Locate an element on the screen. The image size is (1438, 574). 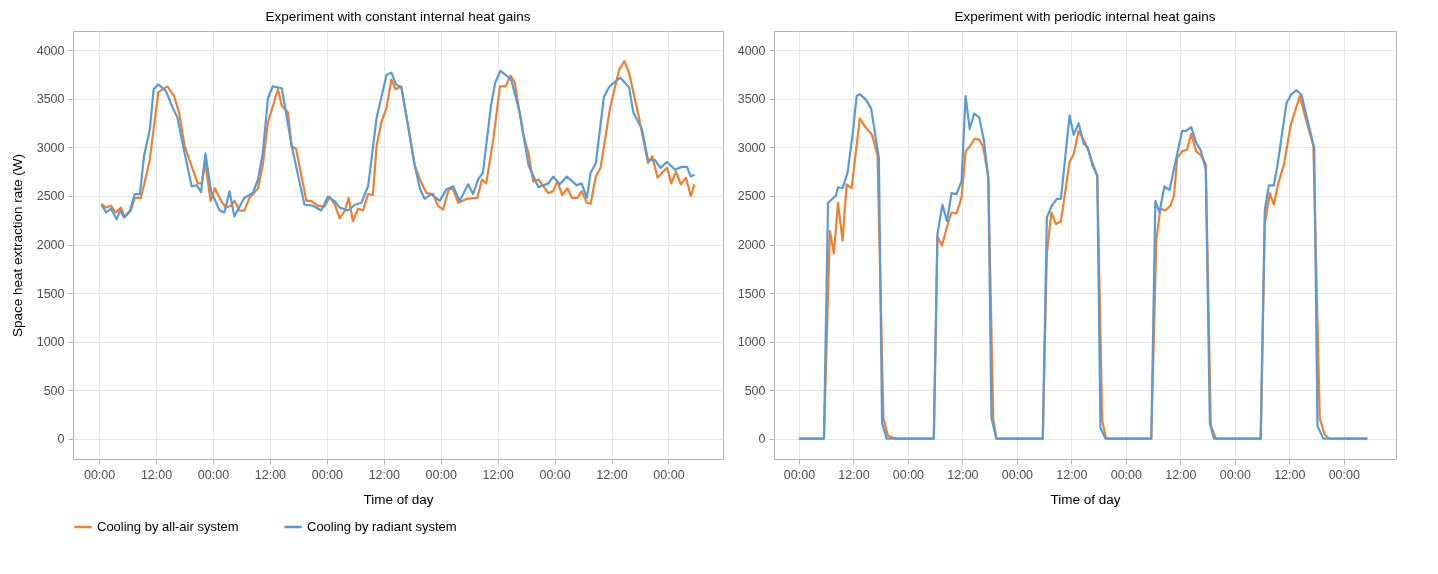
y-axis-title: Space heat extraction rate (W) is located at coordinates (17, 245).